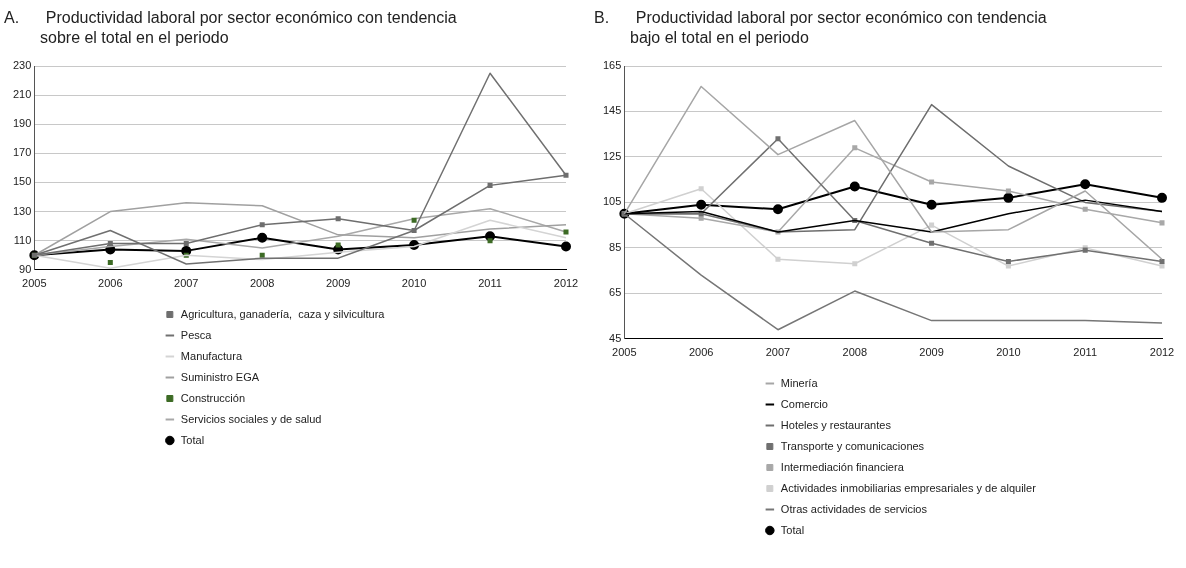  Describe the element at coordinates (615, 246) in the screenshot. I see `y-tick-label: 85` at that location.